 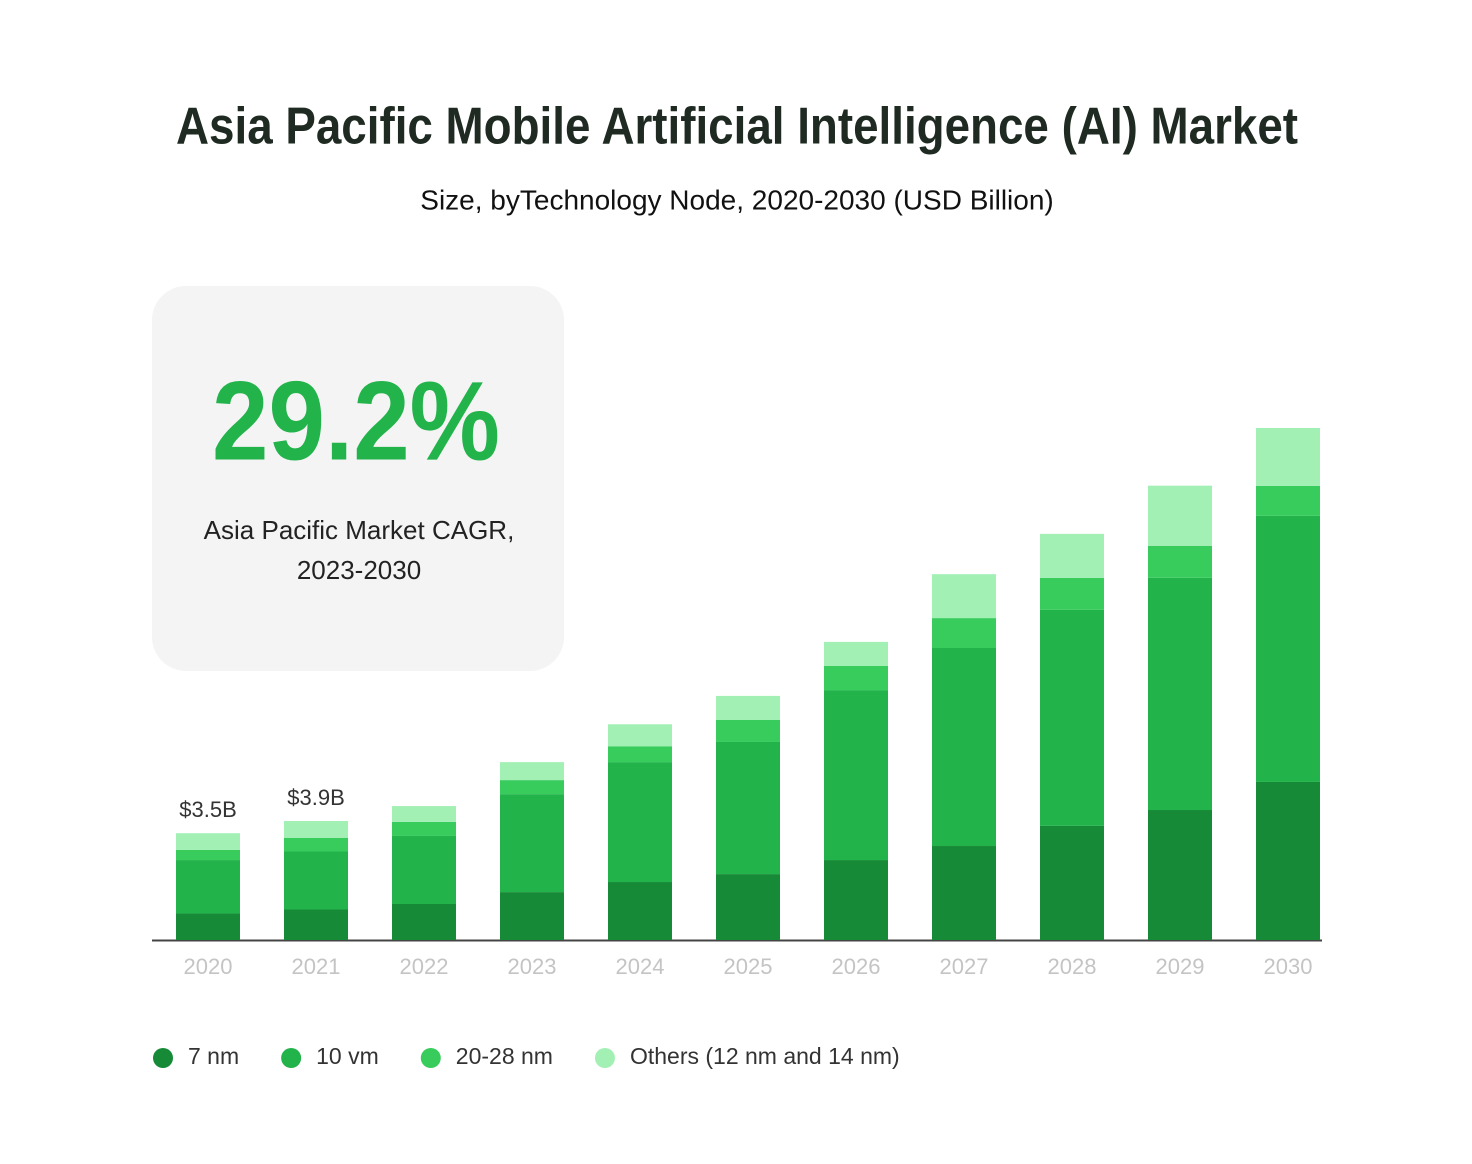 I want to click on legend-label: 20-28 nm, so click(x=504, y=1056).